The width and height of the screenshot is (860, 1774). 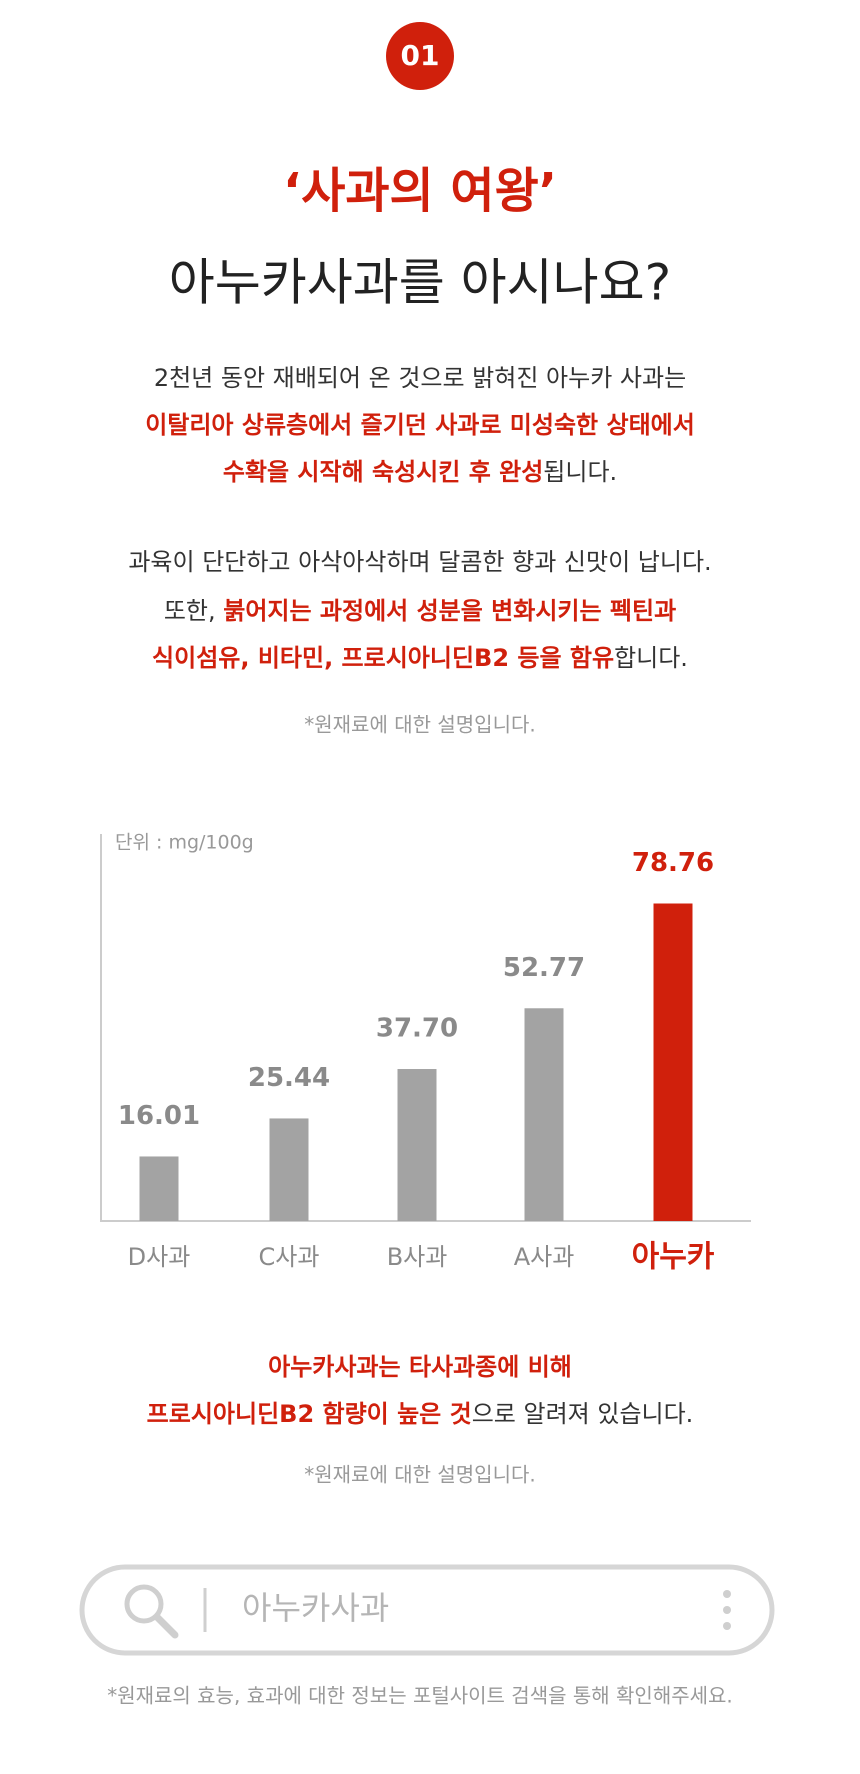 I want to click on text-line: 아누카사과는 타사과종에 비해, so click(x=420, y=1367).